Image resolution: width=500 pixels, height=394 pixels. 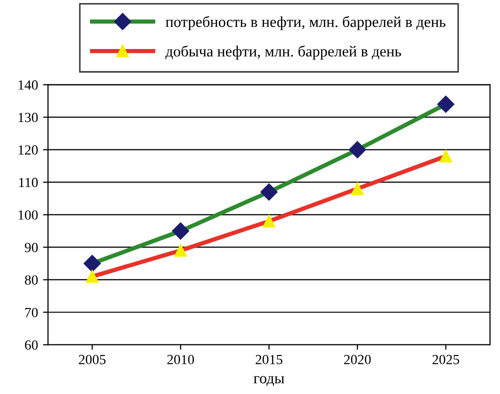 I want to click on y-tick-label: 70, so click(x=31, y=313).